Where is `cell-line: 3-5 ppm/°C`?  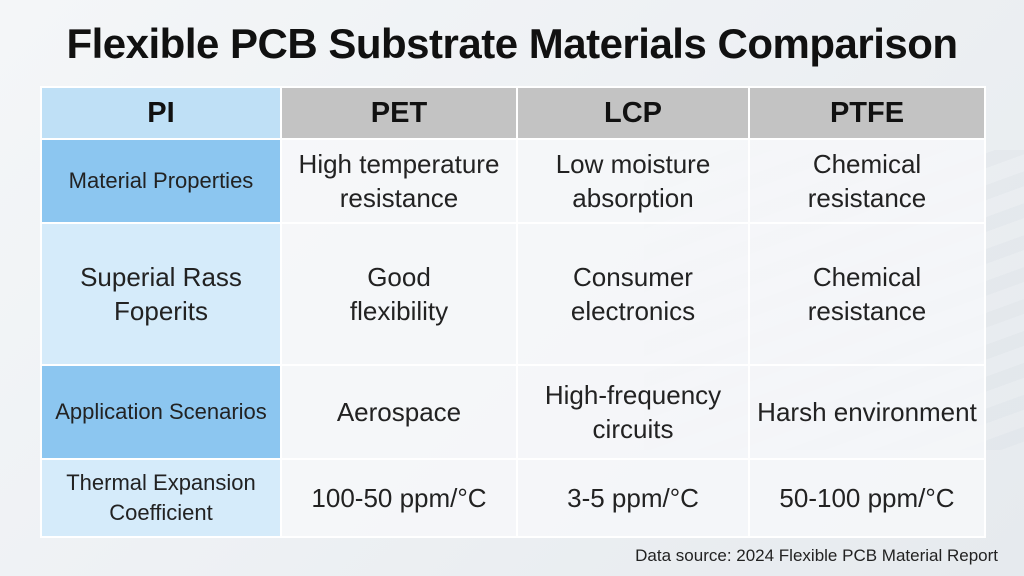
cell-line: 3-5 ppm/°C is located at coordinates (633, 498).